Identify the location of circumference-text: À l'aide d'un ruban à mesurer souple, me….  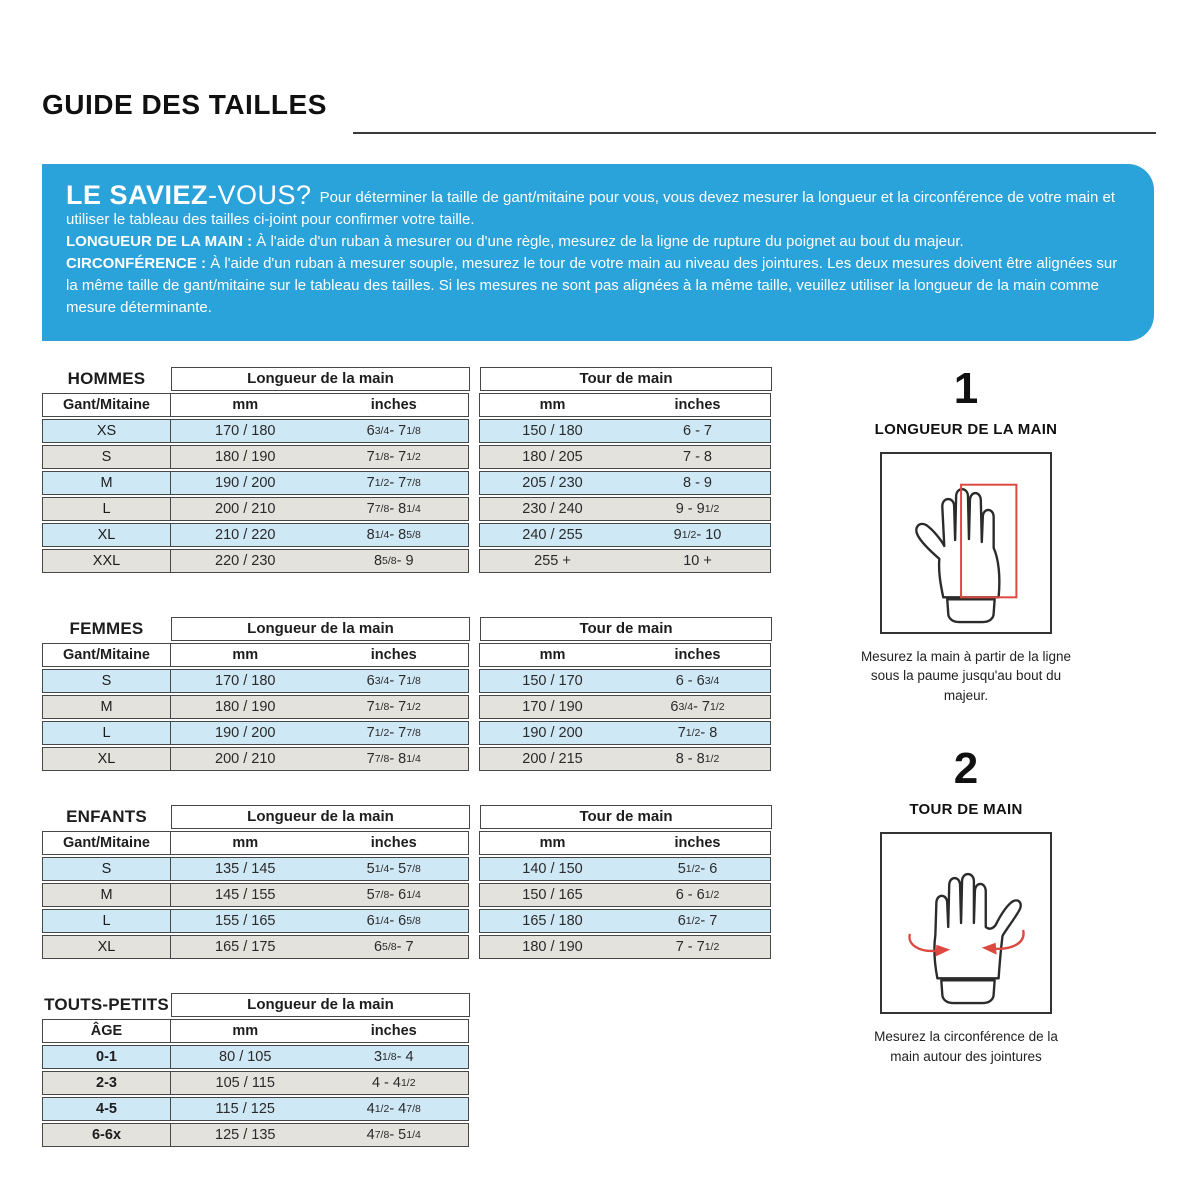
(592, 285).